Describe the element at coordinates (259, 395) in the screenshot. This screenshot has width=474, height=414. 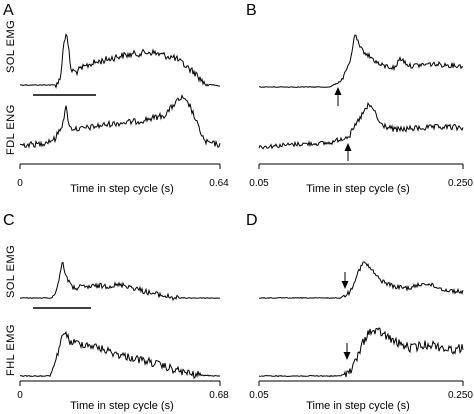
I see `x-tick-label-d-start: 0.05` at that location.